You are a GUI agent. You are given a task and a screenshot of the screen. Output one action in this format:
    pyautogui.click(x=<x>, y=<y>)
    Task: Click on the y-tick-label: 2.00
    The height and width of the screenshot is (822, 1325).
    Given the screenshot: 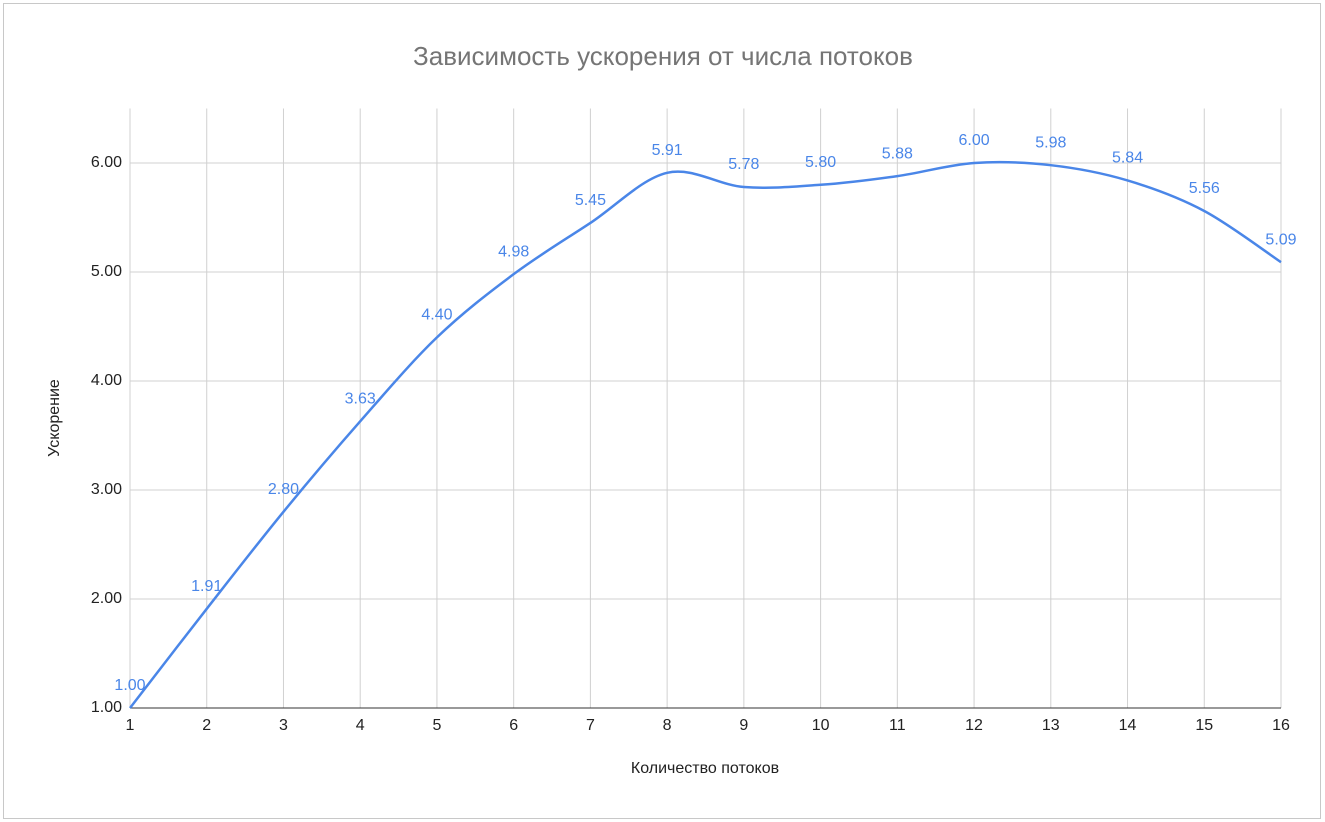 What is the action you would take?
    pyautogui.click(x=106, y=598)
    